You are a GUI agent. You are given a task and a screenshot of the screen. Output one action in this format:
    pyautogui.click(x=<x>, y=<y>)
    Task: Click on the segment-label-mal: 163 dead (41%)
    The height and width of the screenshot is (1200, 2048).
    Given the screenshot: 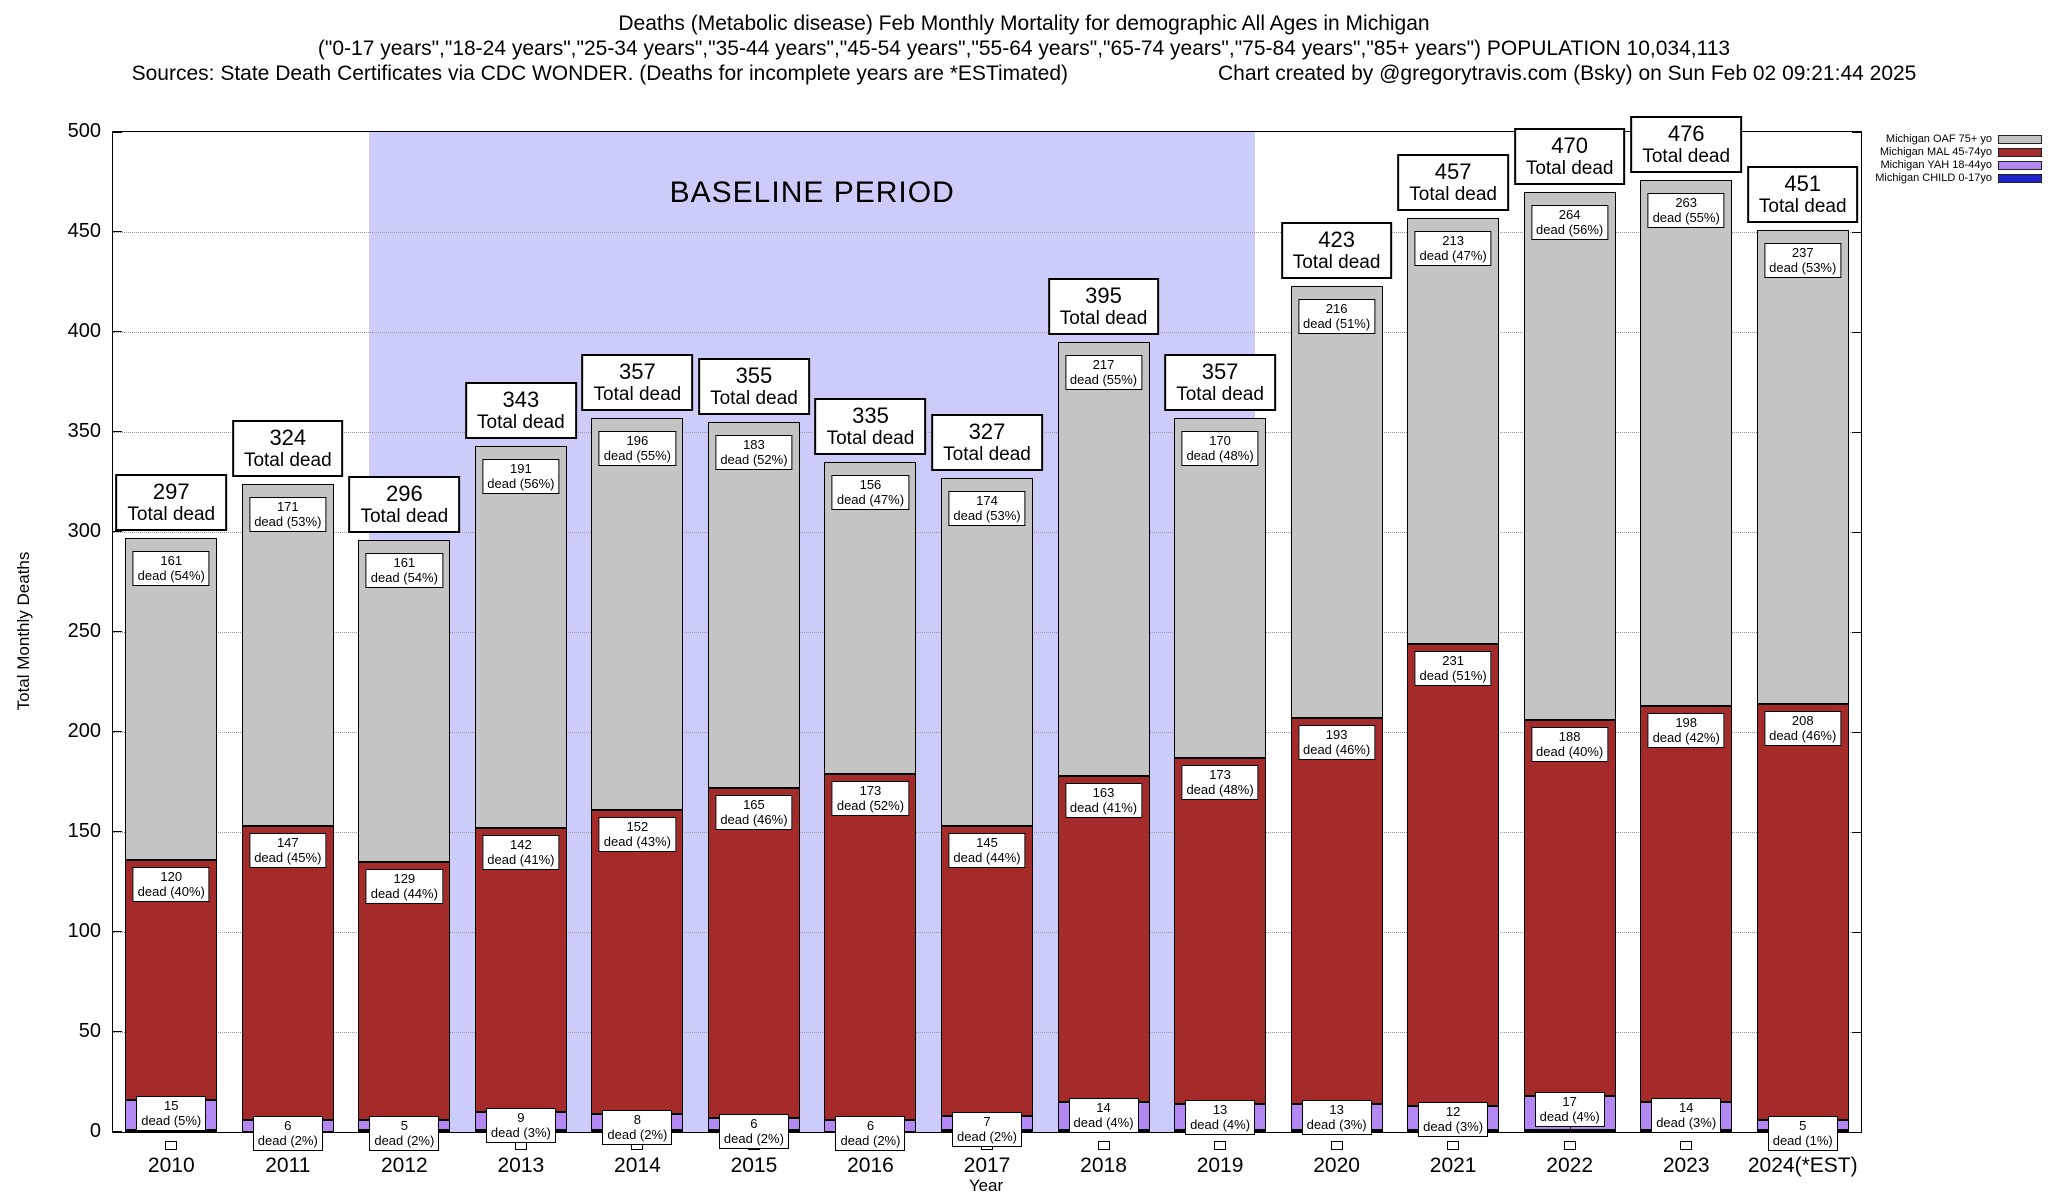 What is the action you would take?
    pyautogui.click(x=1103, y=800)
    